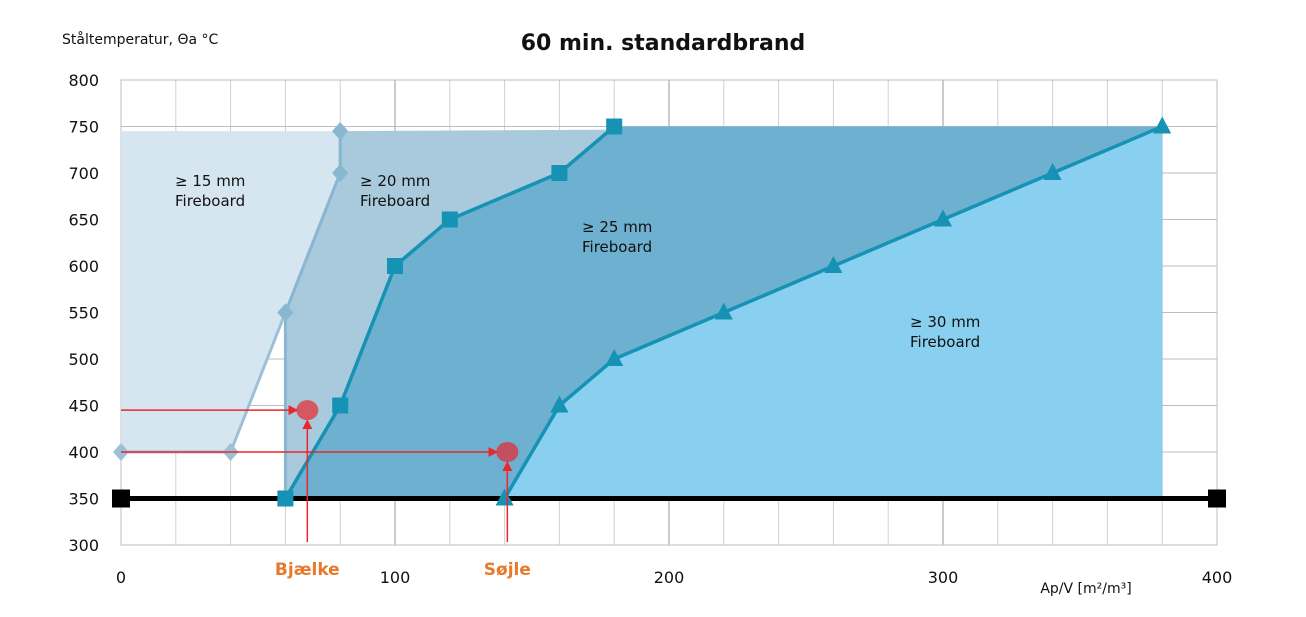 This screenshot has width=1306, height=617. Describe the element at coordinates (307, 570) in the screenshot. I see `callout-label: Bjælke` at that location.